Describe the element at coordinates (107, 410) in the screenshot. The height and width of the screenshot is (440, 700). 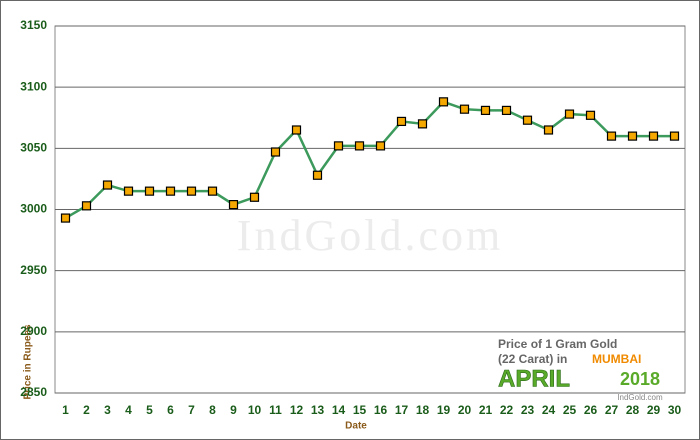
I see `x-tick-label: 3` at that location.